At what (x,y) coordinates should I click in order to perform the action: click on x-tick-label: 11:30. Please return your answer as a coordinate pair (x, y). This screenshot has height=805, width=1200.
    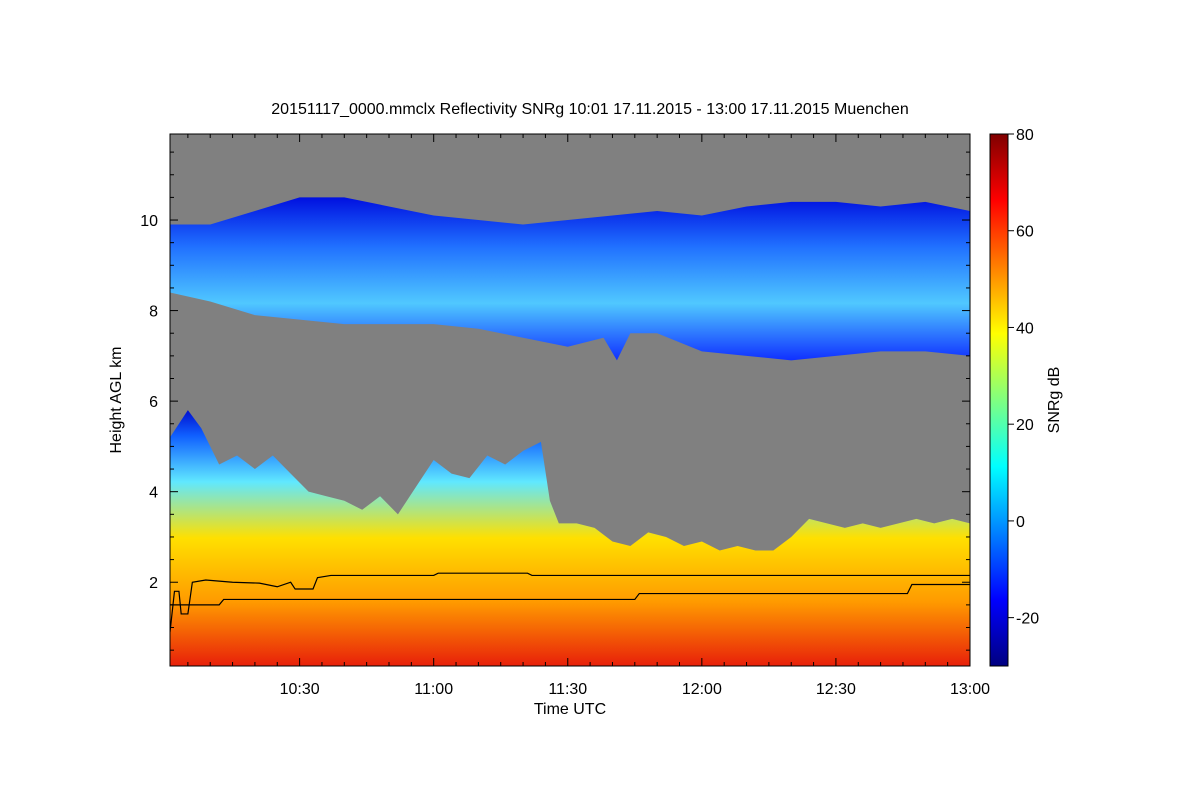
    Looking at the image, I should click on (567, 689).